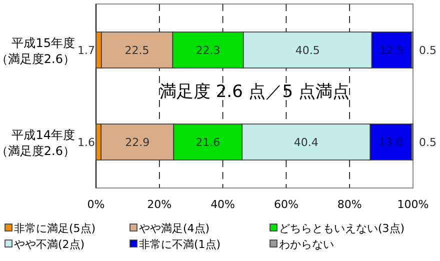 Image resolution: width=440 pixels, height=261 pixels. I want to click on x-tick-label: 100%, so click(413, 204).